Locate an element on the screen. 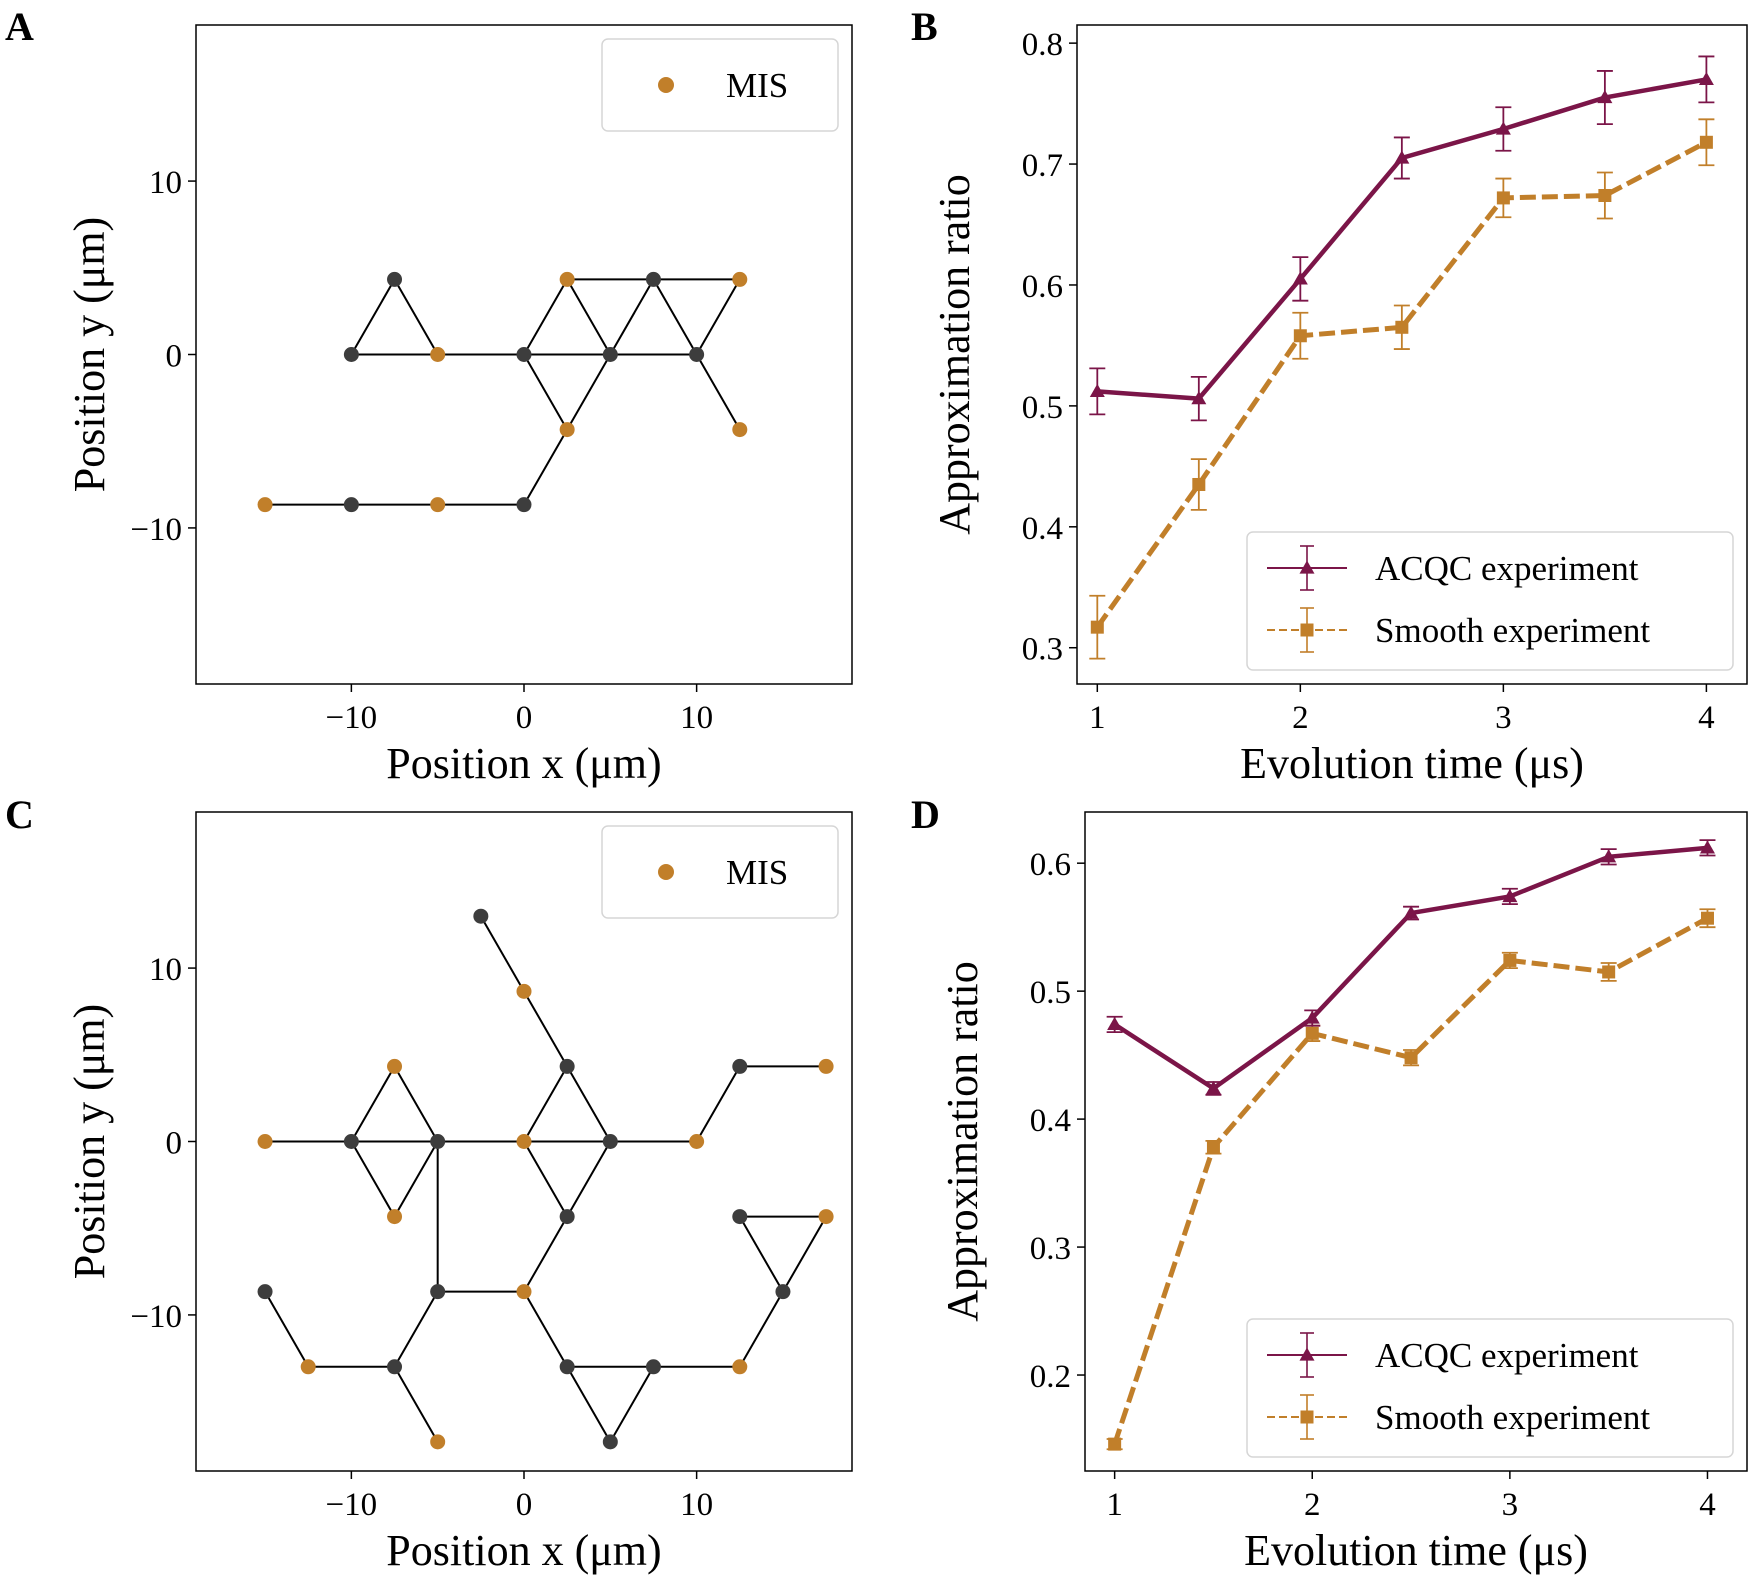 This screenshot has width=1750, height=1579. y-tick-label: 0.4 is located at coordinates (1050, 1121).